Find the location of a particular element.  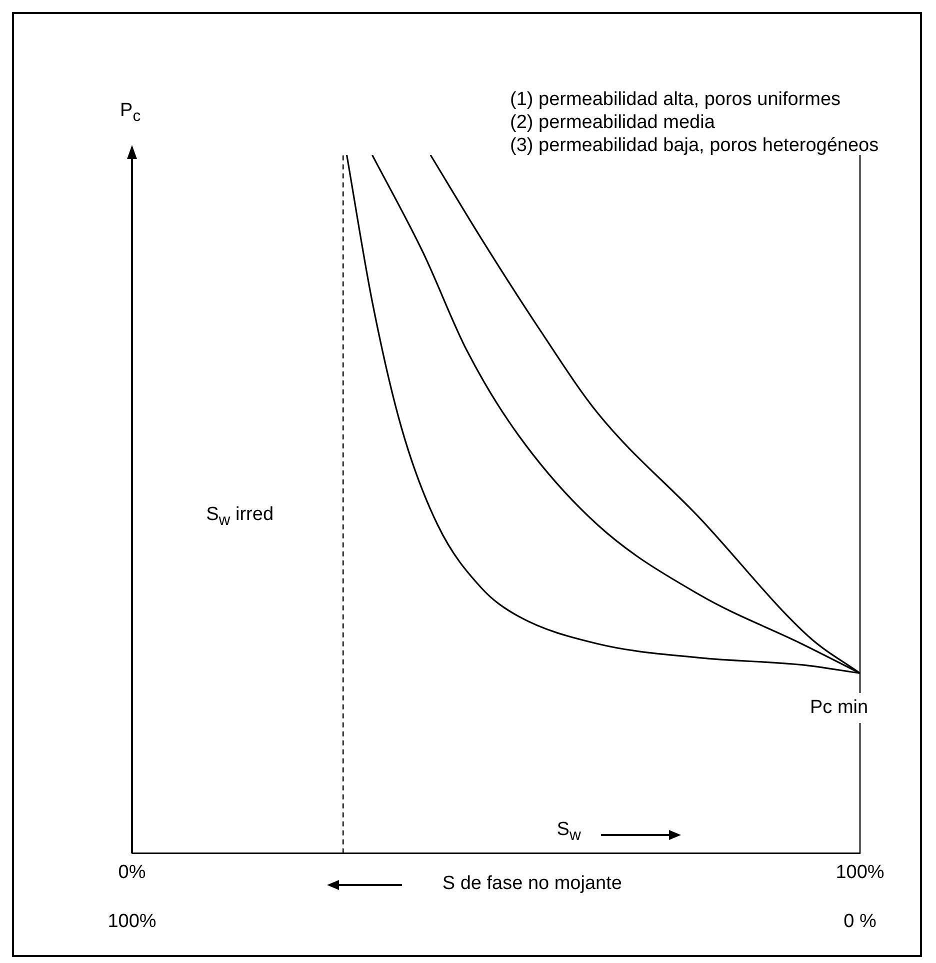

x-axis-title: S$_{w}$ is located at coordinates (568, 832).